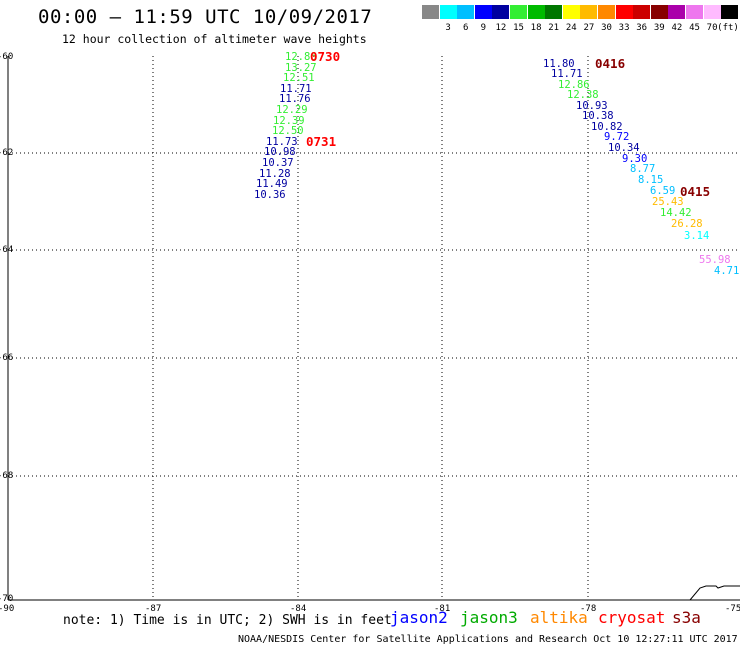 The height and width of the screenshot is (650, 740). Describe the element at coordinates (677, 28) in the screenshot. I see `legend-value: 42` at that location.